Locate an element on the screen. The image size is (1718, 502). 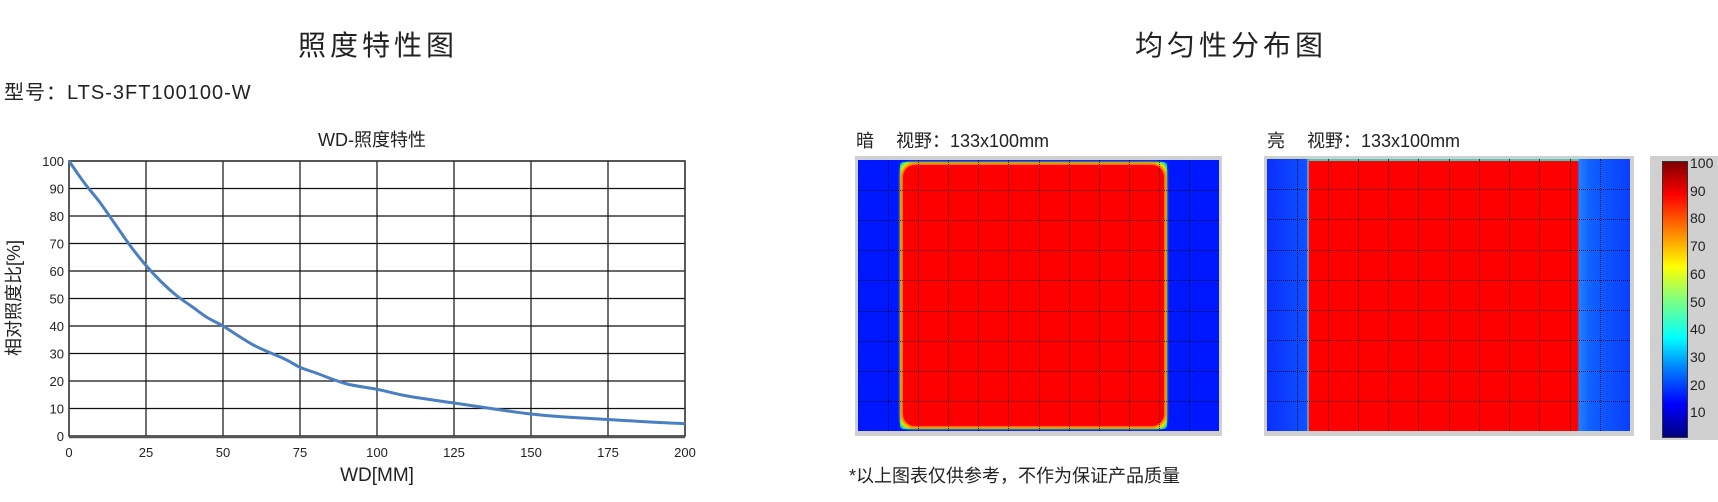
bright-uniformity-map is located at coordinates (1448, 295).